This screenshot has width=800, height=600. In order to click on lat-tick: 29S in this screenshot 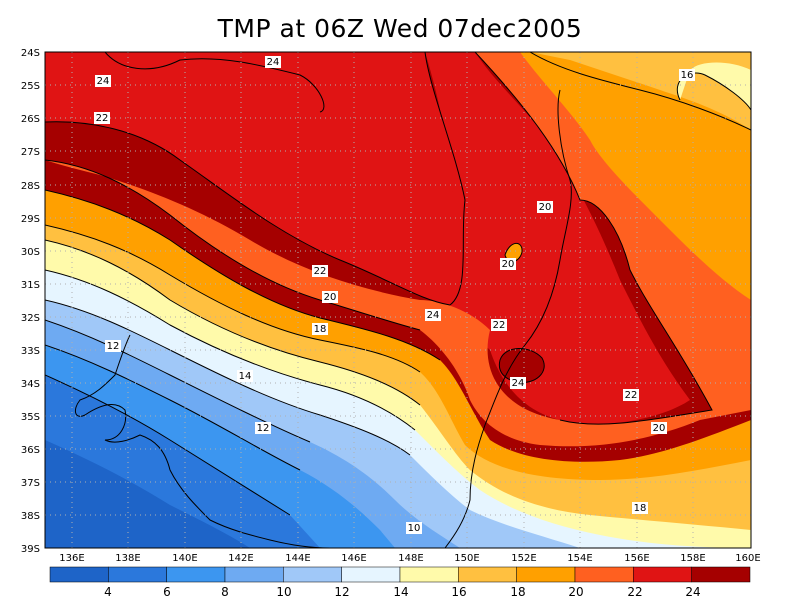, I will do `click(30, 219)`.